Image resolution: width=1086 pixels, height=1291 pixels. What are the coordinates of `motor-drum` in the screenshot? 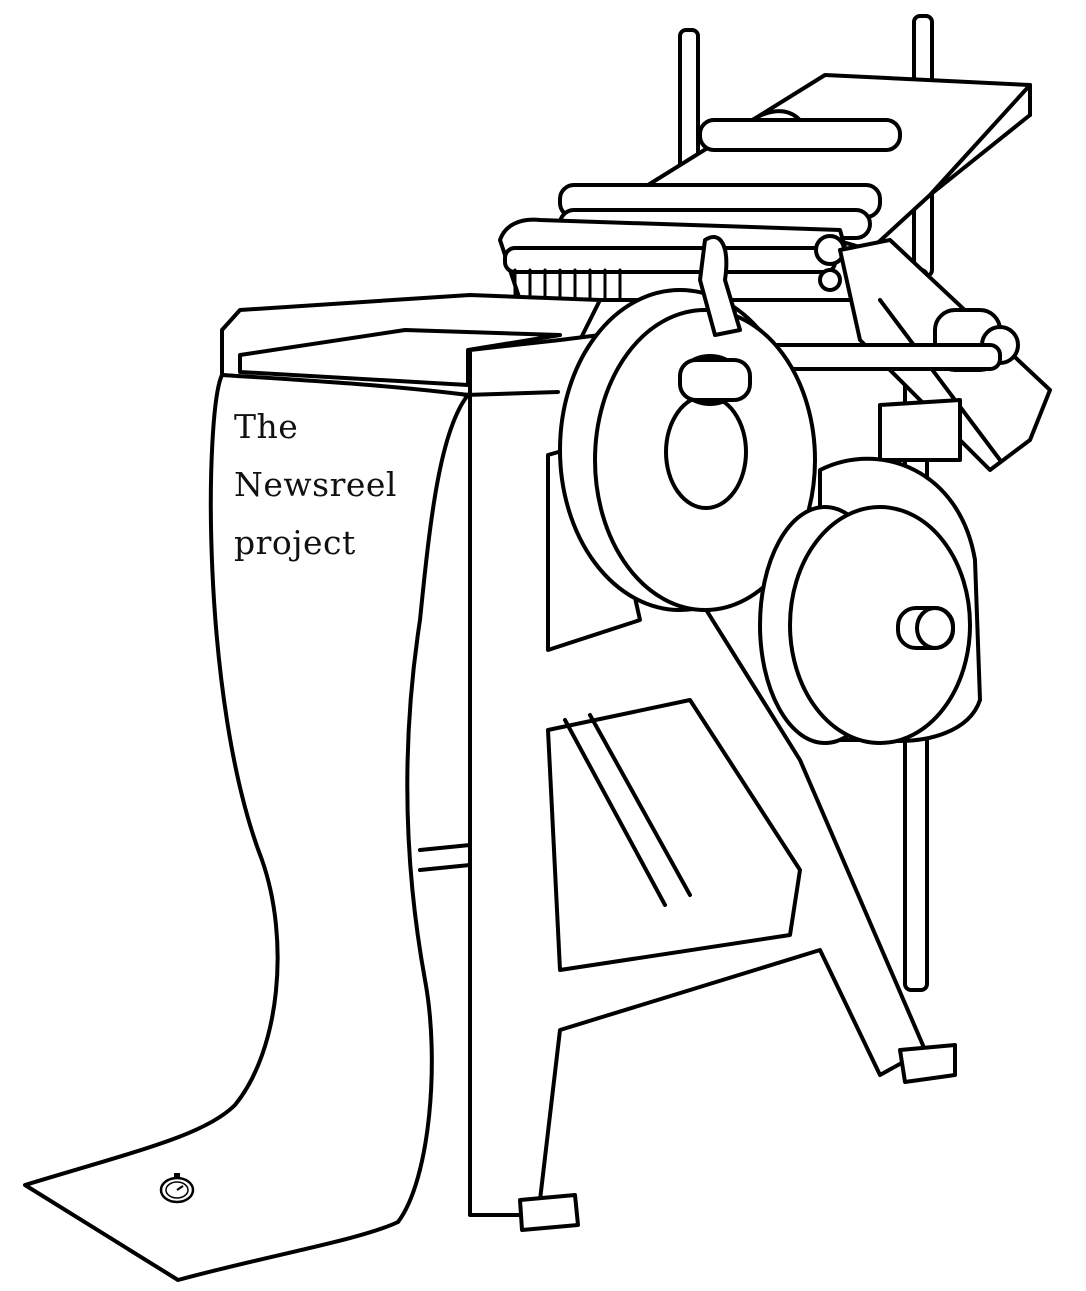 It's located at (870, 600).